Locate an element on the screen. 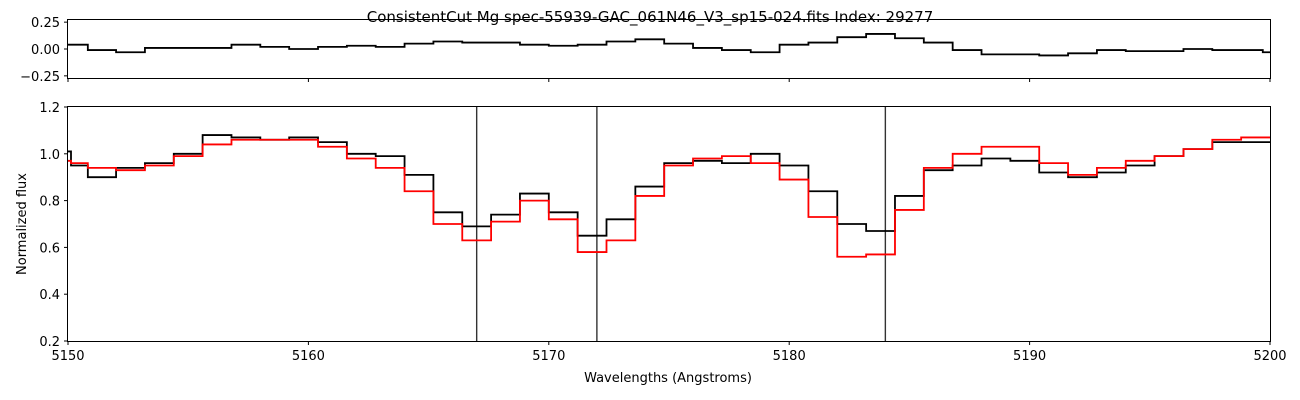 Image resolution: width=1300 pixels, height=400 pixels. residual-axes-frame is located at coordinates (669, 49).